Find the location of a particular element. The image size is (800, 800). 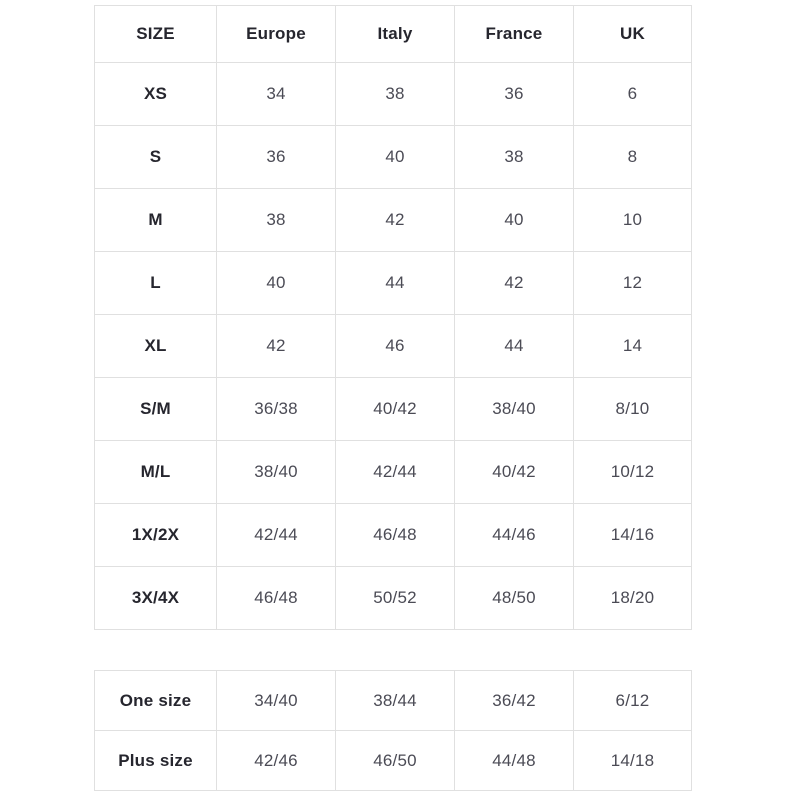

size-value-cell: 34/40 is located at coordinates (276, 700).